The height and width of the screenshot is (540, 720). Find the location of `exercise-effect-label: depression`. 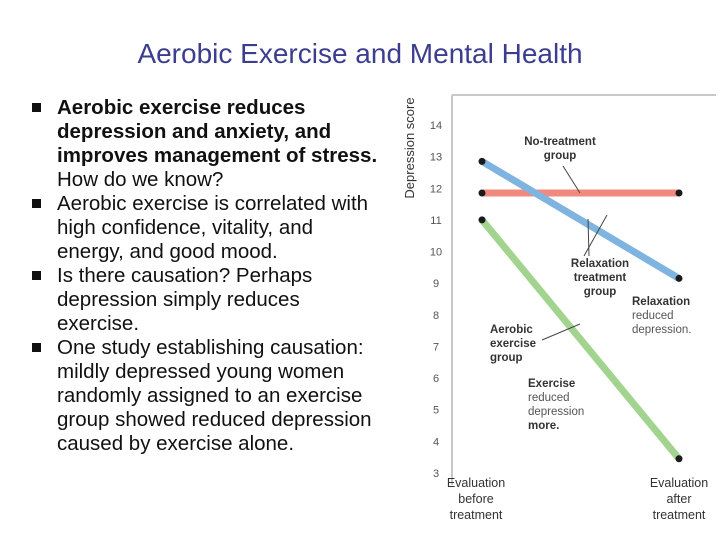

exercise-effect-label: depression is located at coordinates (556, 412).